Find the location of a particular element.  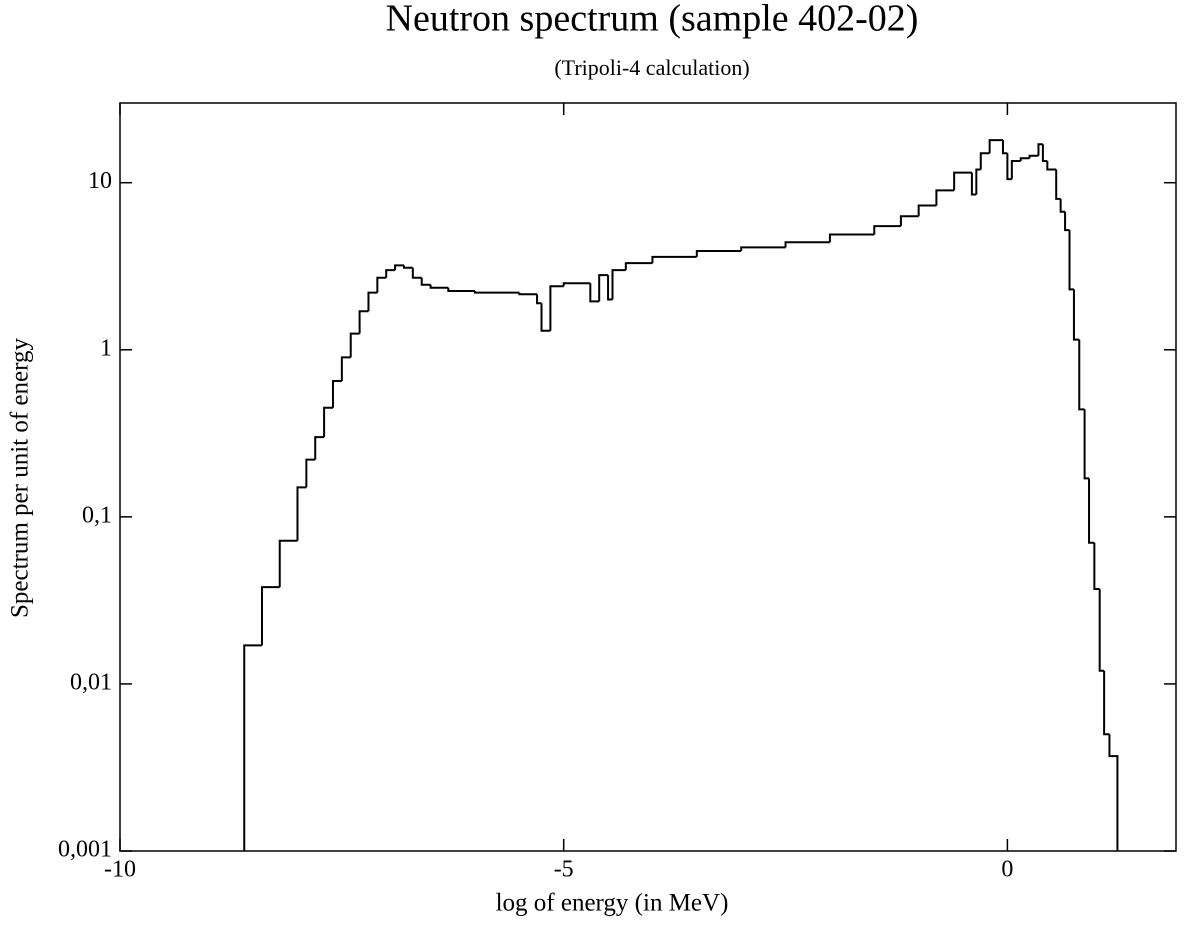

x-axis-label: log of energy (in MeV) is located at coordinates (612, 903).